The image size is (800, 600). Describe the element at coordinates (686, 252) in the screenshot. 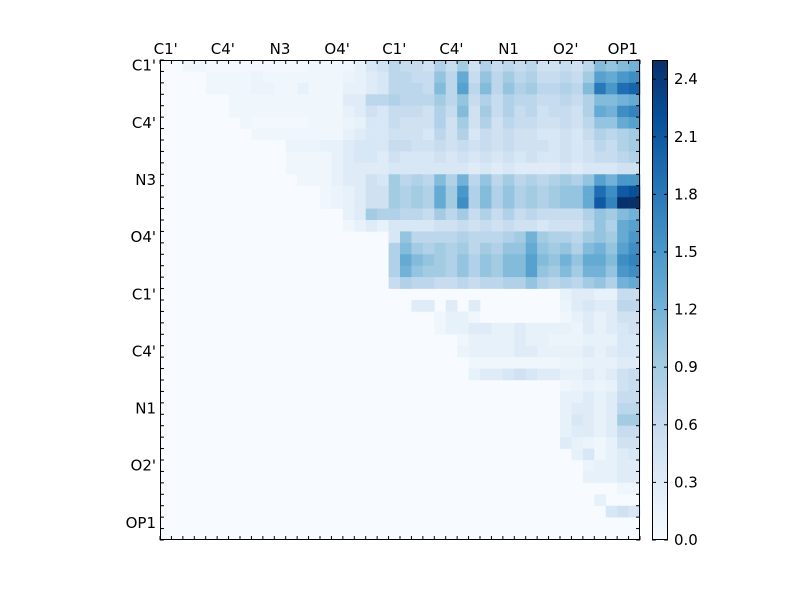

I see `colorbar-tick-label: 1.5` at that location.